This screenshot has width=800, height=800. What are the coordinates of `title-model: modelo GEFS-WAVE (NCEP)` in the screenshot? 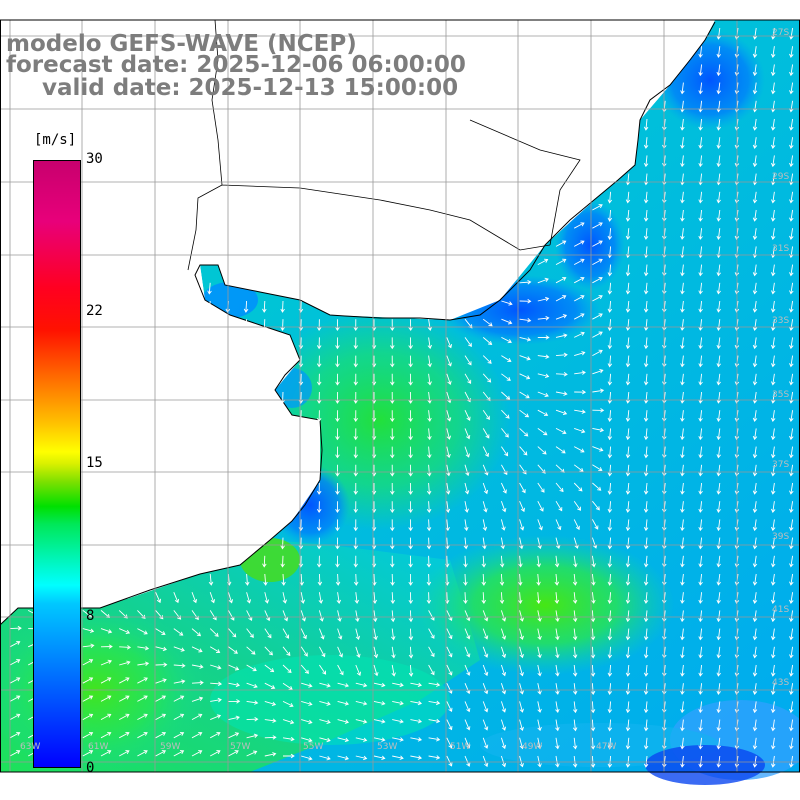 It's located at (181, 44).